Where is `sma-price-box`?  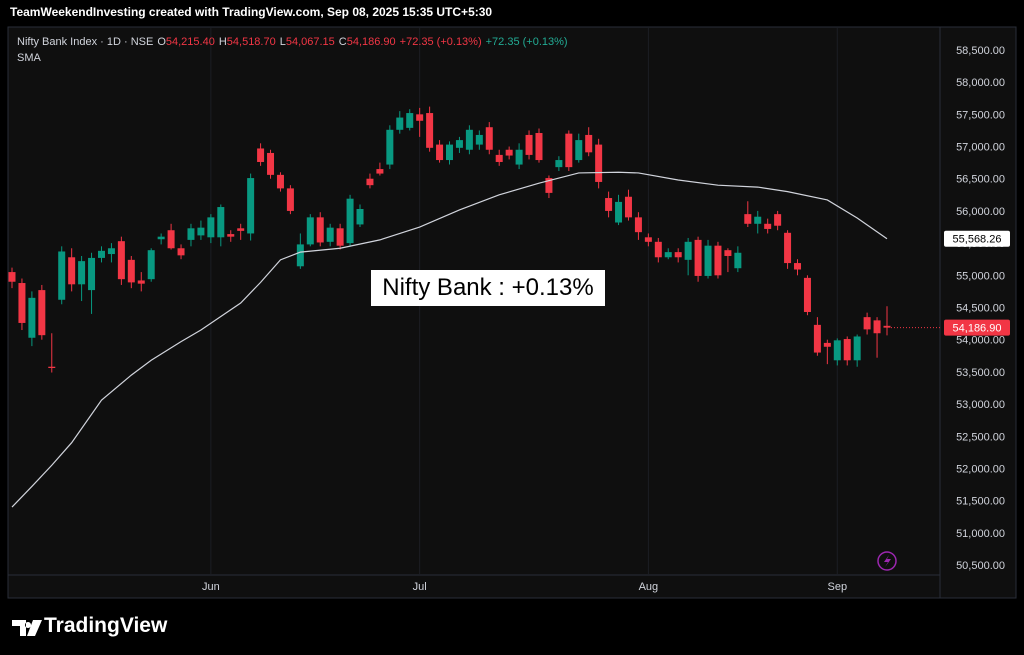 sma-price-box is located at coordinates (977, 238).